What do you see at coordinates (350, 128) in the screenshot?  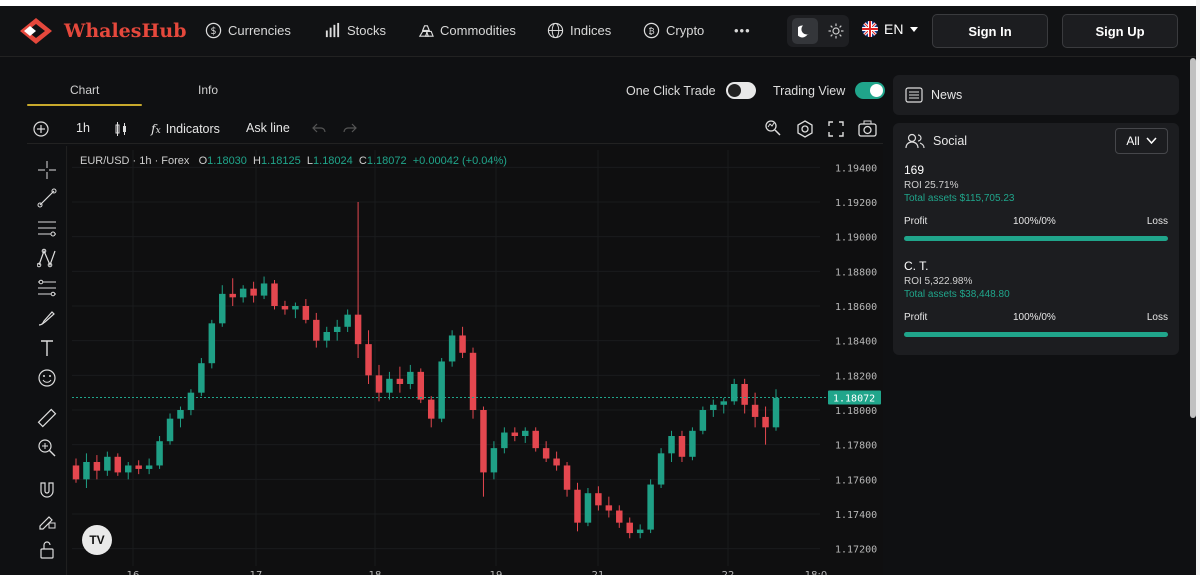 I see `redo-icon` at bounding box center [350, 128].